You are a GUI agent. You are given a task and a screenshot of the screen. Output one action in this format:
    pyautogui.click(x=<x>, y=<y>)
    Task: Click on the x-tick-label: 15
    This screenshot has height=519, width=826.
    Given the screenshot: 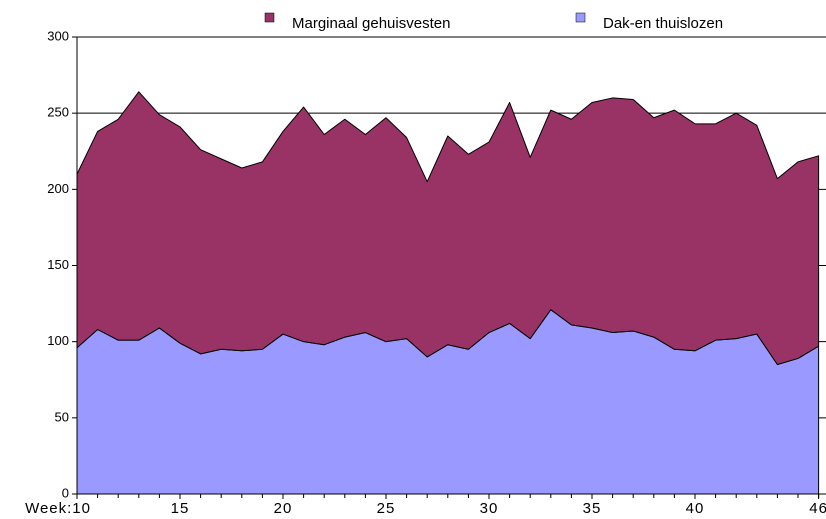 What is the action you would take?
    pyautogui.click(x=180, y=508)
    